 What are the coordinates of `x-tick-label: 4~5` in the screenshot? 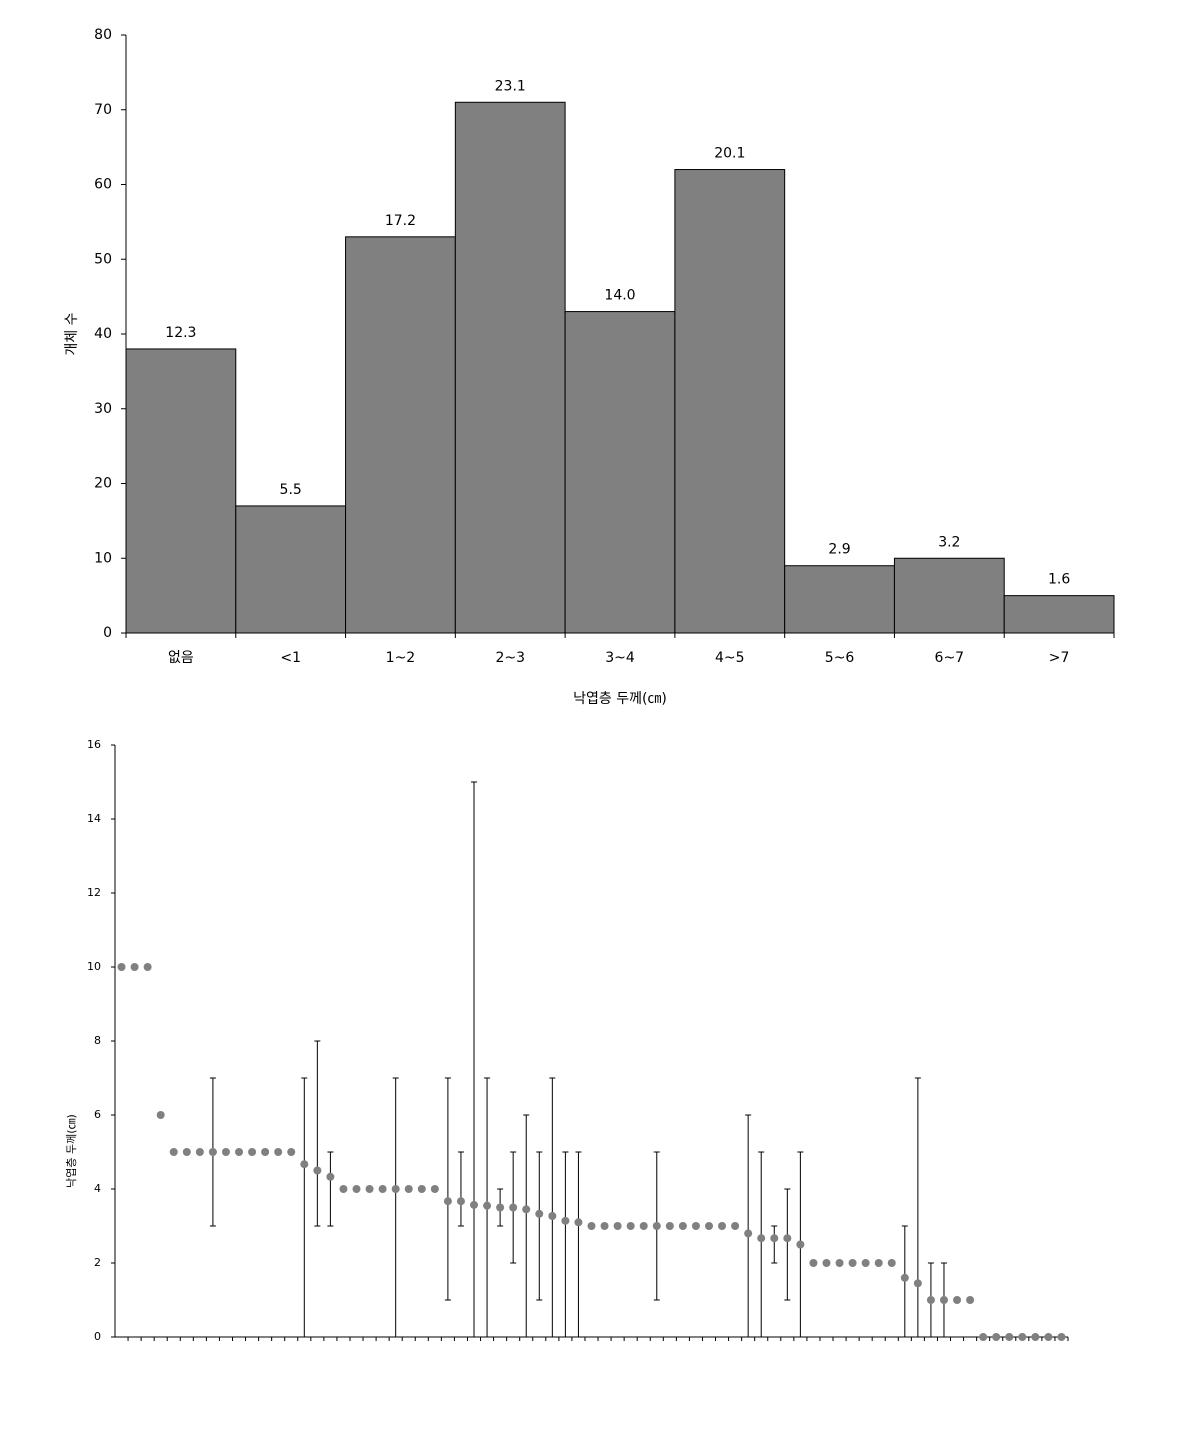 It's located at (730, 658).